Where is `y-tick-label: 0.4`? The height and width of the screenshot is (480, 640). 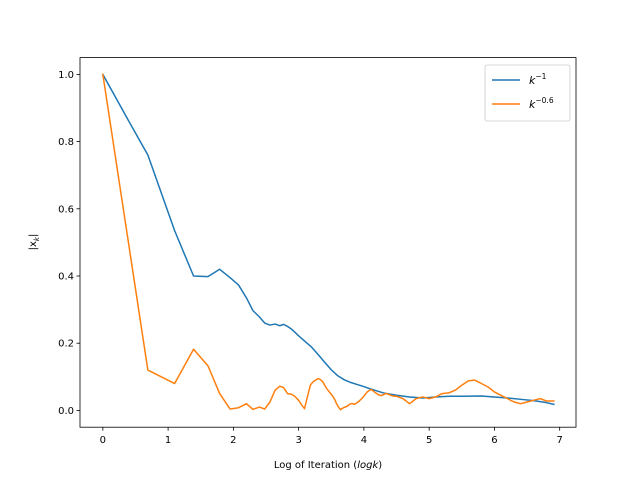
y-tick-label: 0.4 is located at coordinates (66, 277).